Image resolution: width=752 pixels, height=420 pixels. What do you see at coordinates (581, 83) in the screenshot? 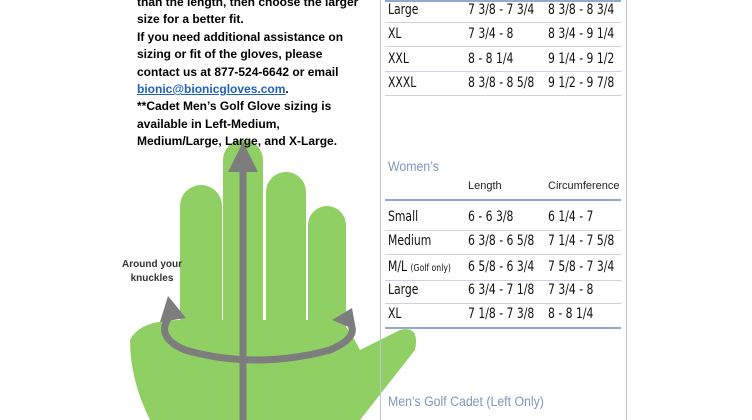
I see `table-cell: 9 1/2 - 9 7/8` at bounding box center [581, 83].